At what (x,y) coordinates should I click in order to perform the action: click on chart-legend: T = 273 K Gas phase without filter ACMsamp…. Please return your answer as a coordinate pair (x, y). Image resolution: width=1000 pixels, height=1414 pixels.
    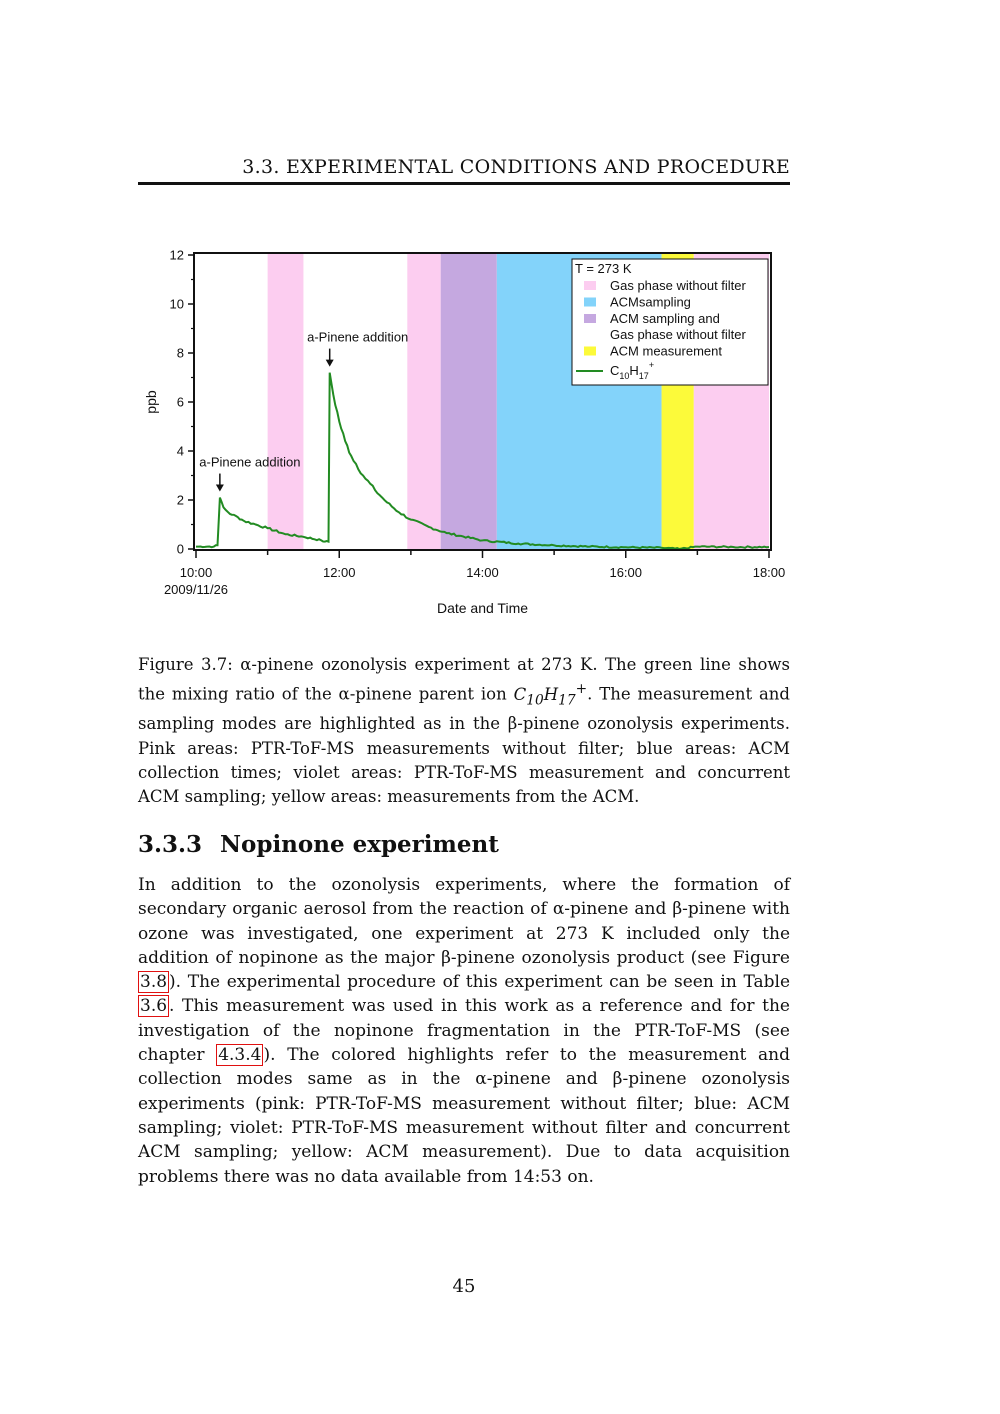
    Looking at the image, I should click on (670, 322).